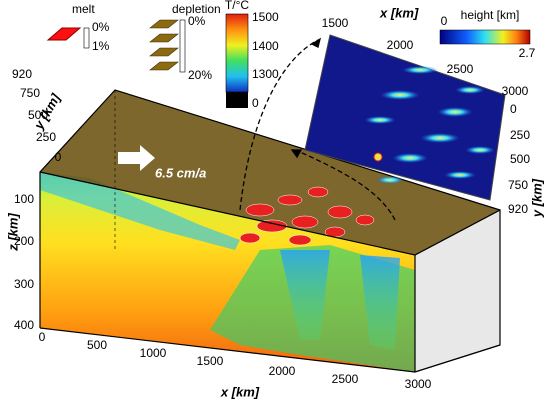  What do you see at coordinates (196, 9) in the screenshot?
I see `legend-title: depletion` at bounding box center [196, 9].